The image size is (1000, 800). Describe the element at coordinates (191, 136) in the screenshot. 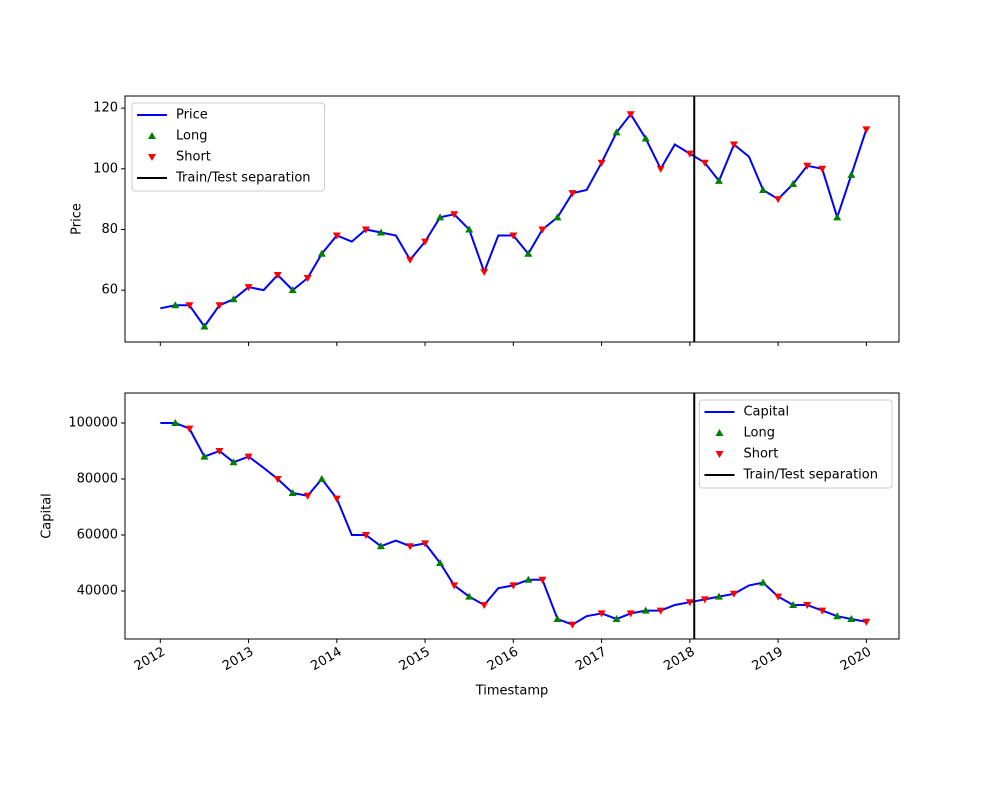

I see `legend-label: Long` at that location.